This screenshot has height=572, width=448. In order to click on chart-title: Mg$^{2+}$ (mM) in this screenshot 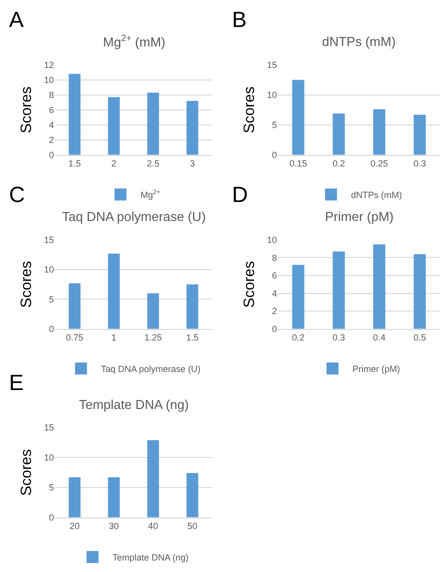, I will do `click(134, 41)`.